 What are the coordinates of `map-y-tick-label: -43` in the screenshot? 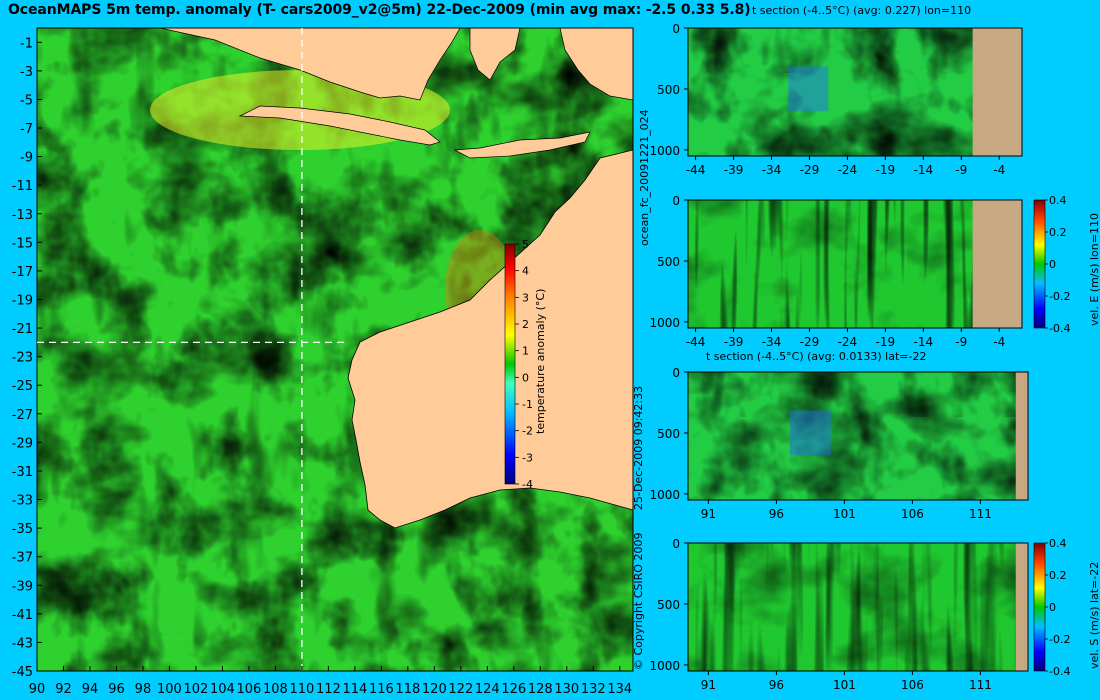 It's located at (22, 643).